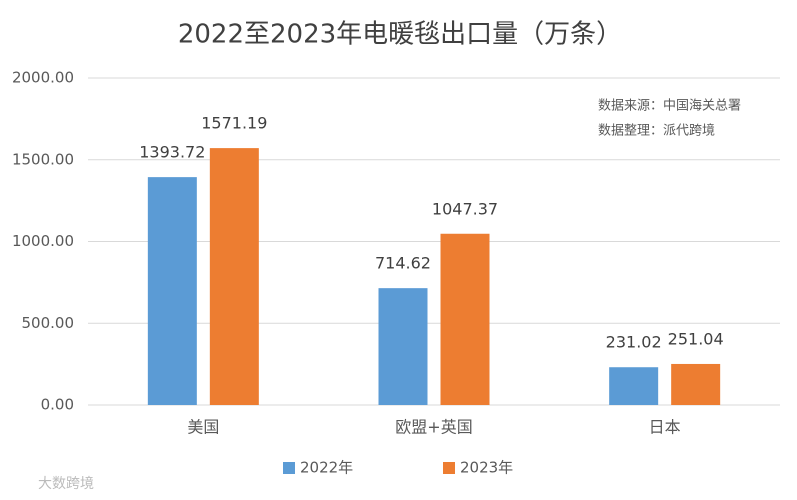  I want to click on y-tick-label: 1000.00, so click(43, 241).